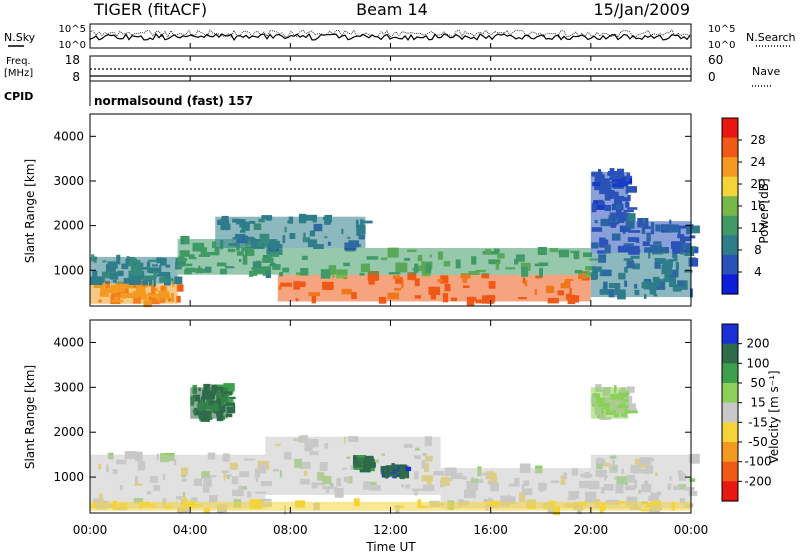  Describe the element at coordinates (72, 29) in the screenshot. I see `noise-left-tick-top: 10^5` at that location.